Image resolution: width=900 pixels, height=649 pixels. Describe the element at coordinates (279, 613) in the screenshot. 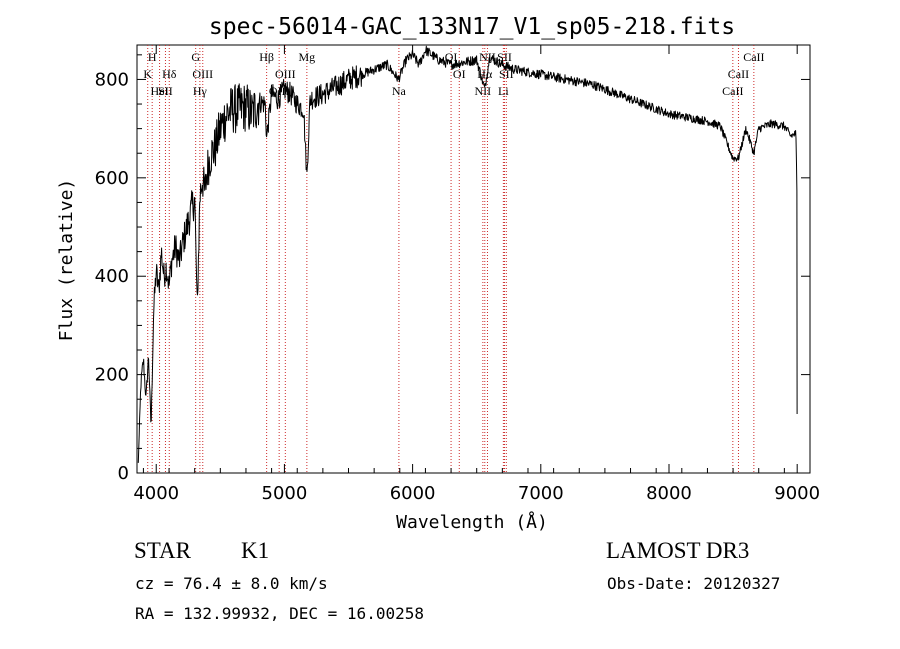

I see `coordinates: RA = 132.99932, DEC = 16.00258` at that location.